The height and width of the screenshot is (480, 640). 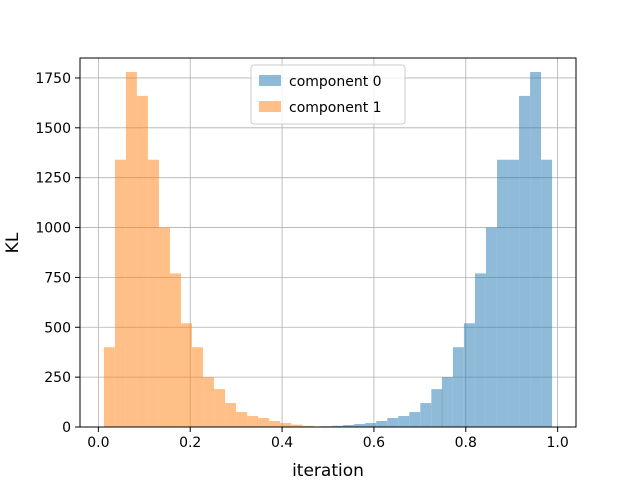 I want to click on legend: component 0 component 1, so click(x=328, y=94).